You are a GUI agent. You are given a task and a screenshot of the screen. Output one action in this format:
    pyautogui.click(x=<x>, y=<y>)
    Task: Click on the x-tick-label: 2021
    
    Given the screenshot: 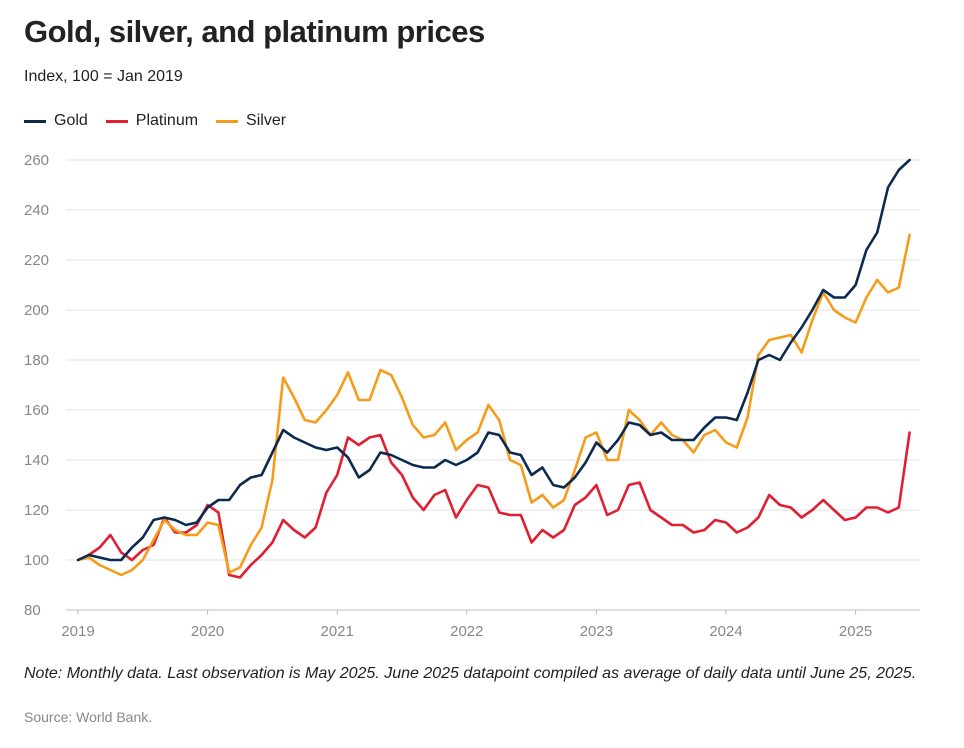 What is the action you would take?
    pyautogui.click(x=337, y=631)
    